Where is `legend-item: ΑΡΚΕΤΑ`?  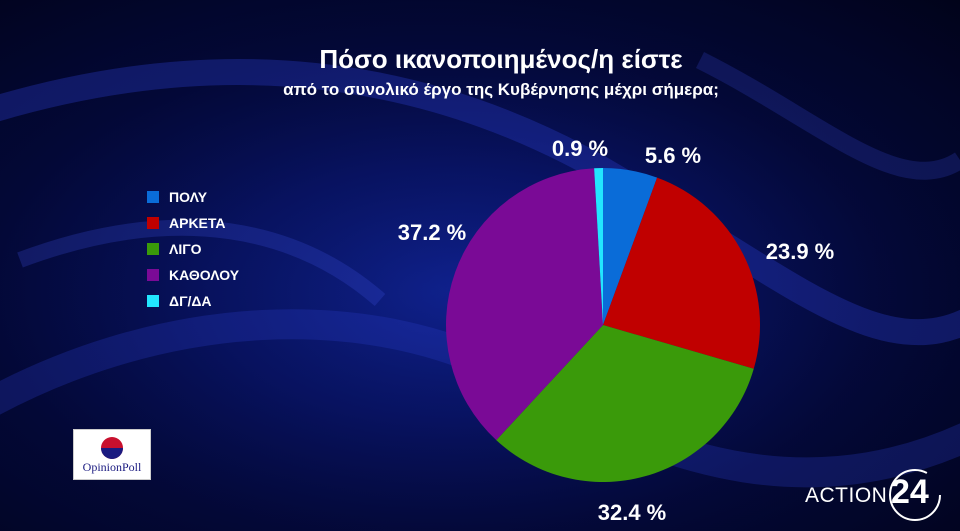
legend-item: ΑΡΚΕΤΑ is located at coordinates (193, 222).